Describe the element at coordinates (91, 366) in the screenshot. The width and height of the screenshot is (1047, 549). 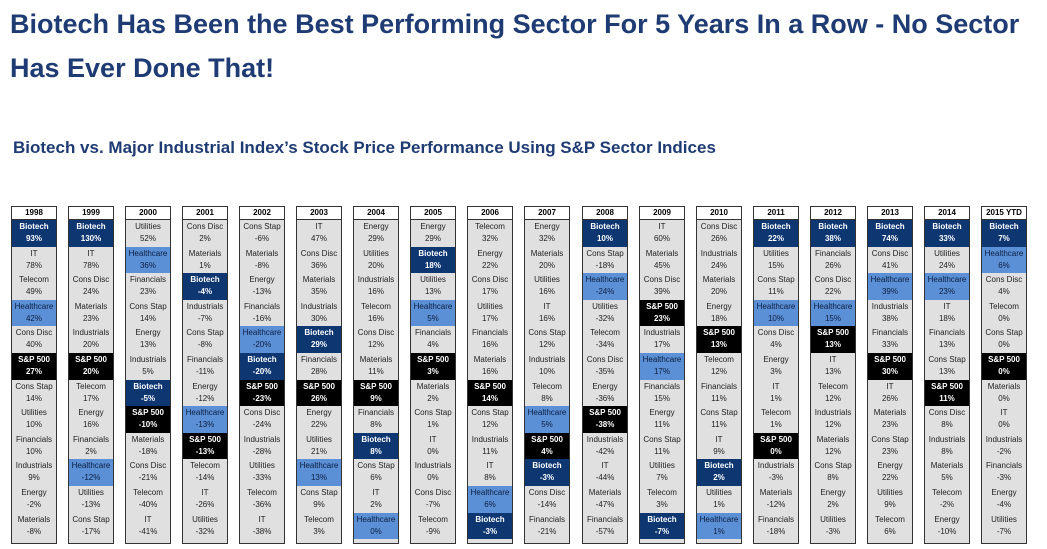
I see `sector-cell: S&P 500 20%` at that location.